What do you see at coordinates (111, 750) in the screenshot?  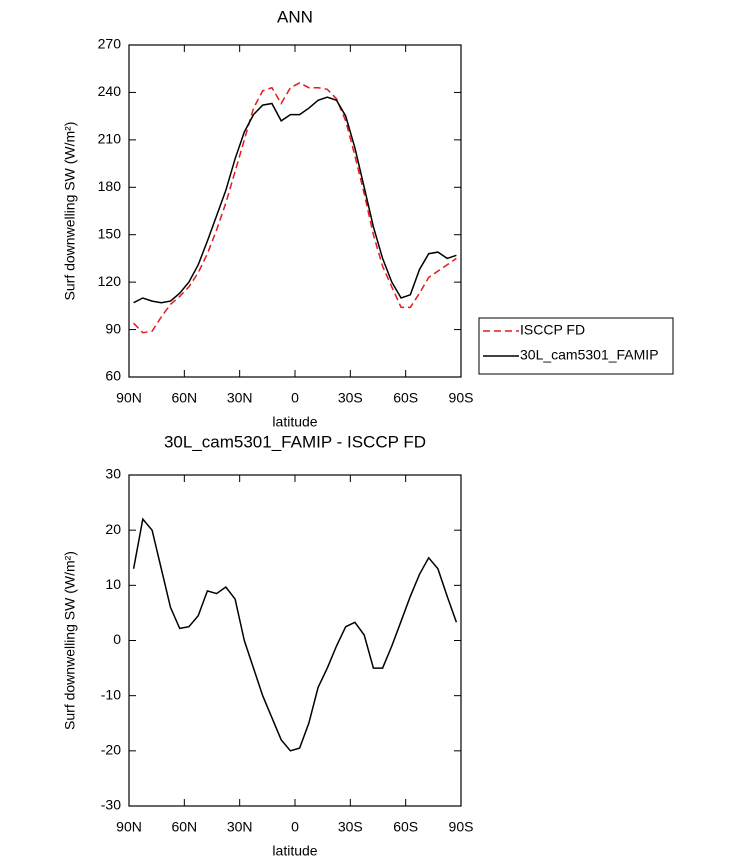 I see `y-tick-label: -20` at bounding box center [111, 750].